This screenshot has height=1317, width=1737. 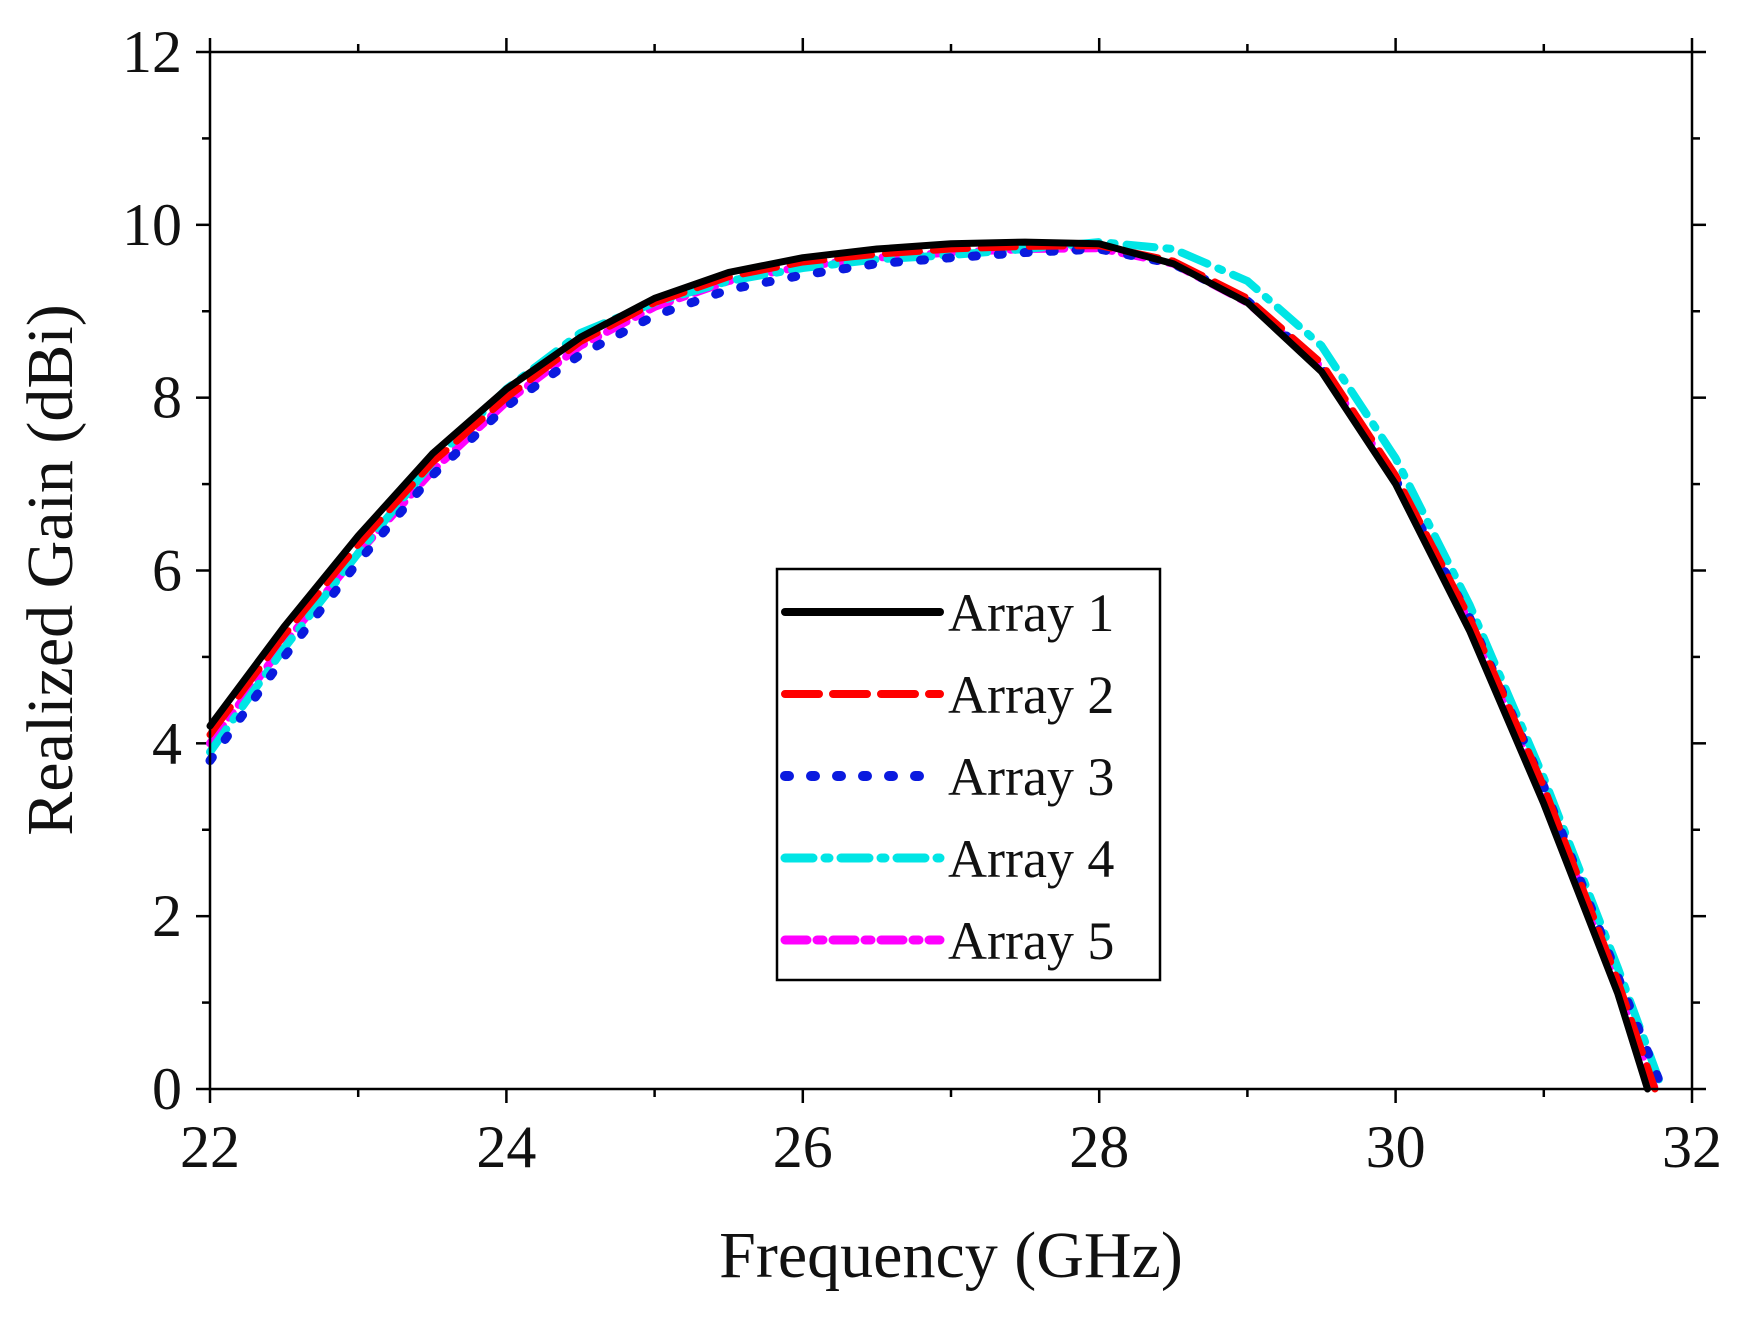 What do you see at coordinates (947, 777) in the screenshot?
I see `legend-items: Array 1 Array 2 Array 3 Array 4 Array 5` at bounding box center [947, 777].